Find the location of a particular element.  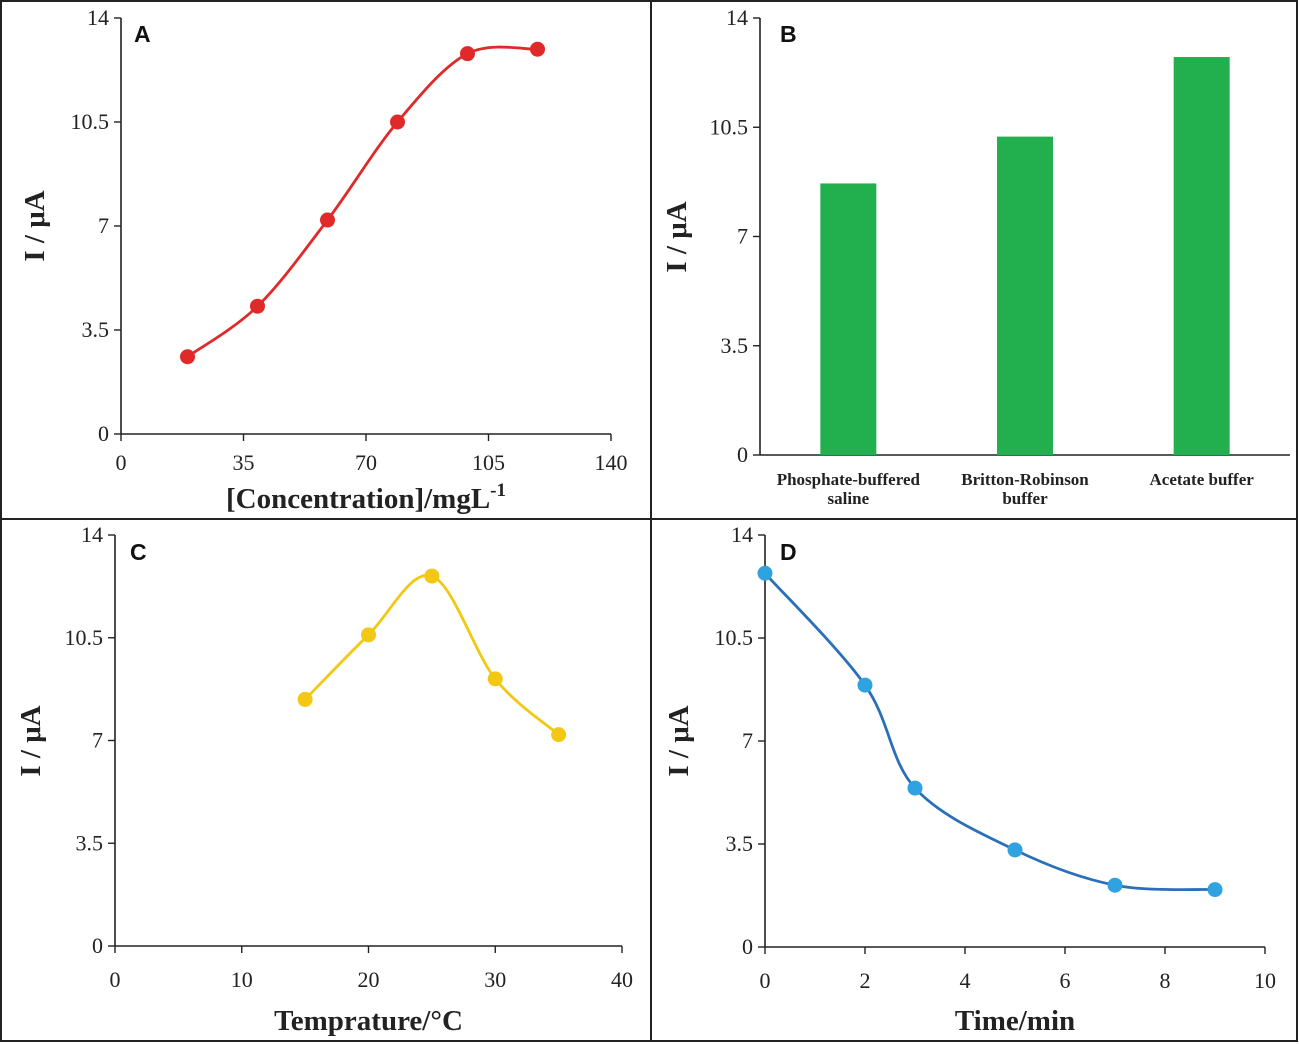

category-label: buffer is located at coordinates (1025, 498).